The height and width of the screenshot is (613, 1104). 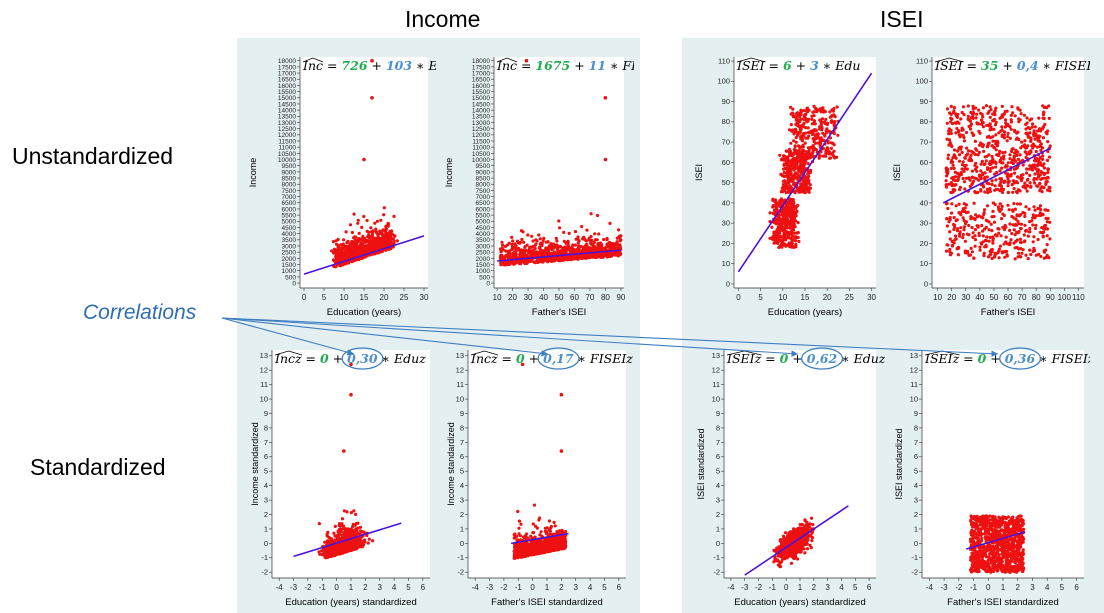 What do you see at coordinates (264, 398) in the screenshot?
I see `y-tick-label: 10` at bounding box center [264, 398].